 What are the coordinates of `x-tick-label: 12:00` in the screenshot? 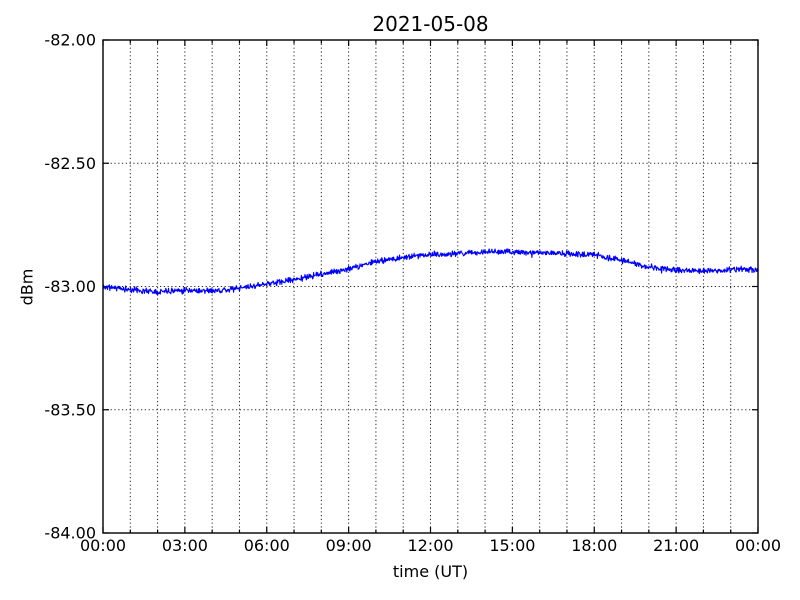 It's located at (430, 545).